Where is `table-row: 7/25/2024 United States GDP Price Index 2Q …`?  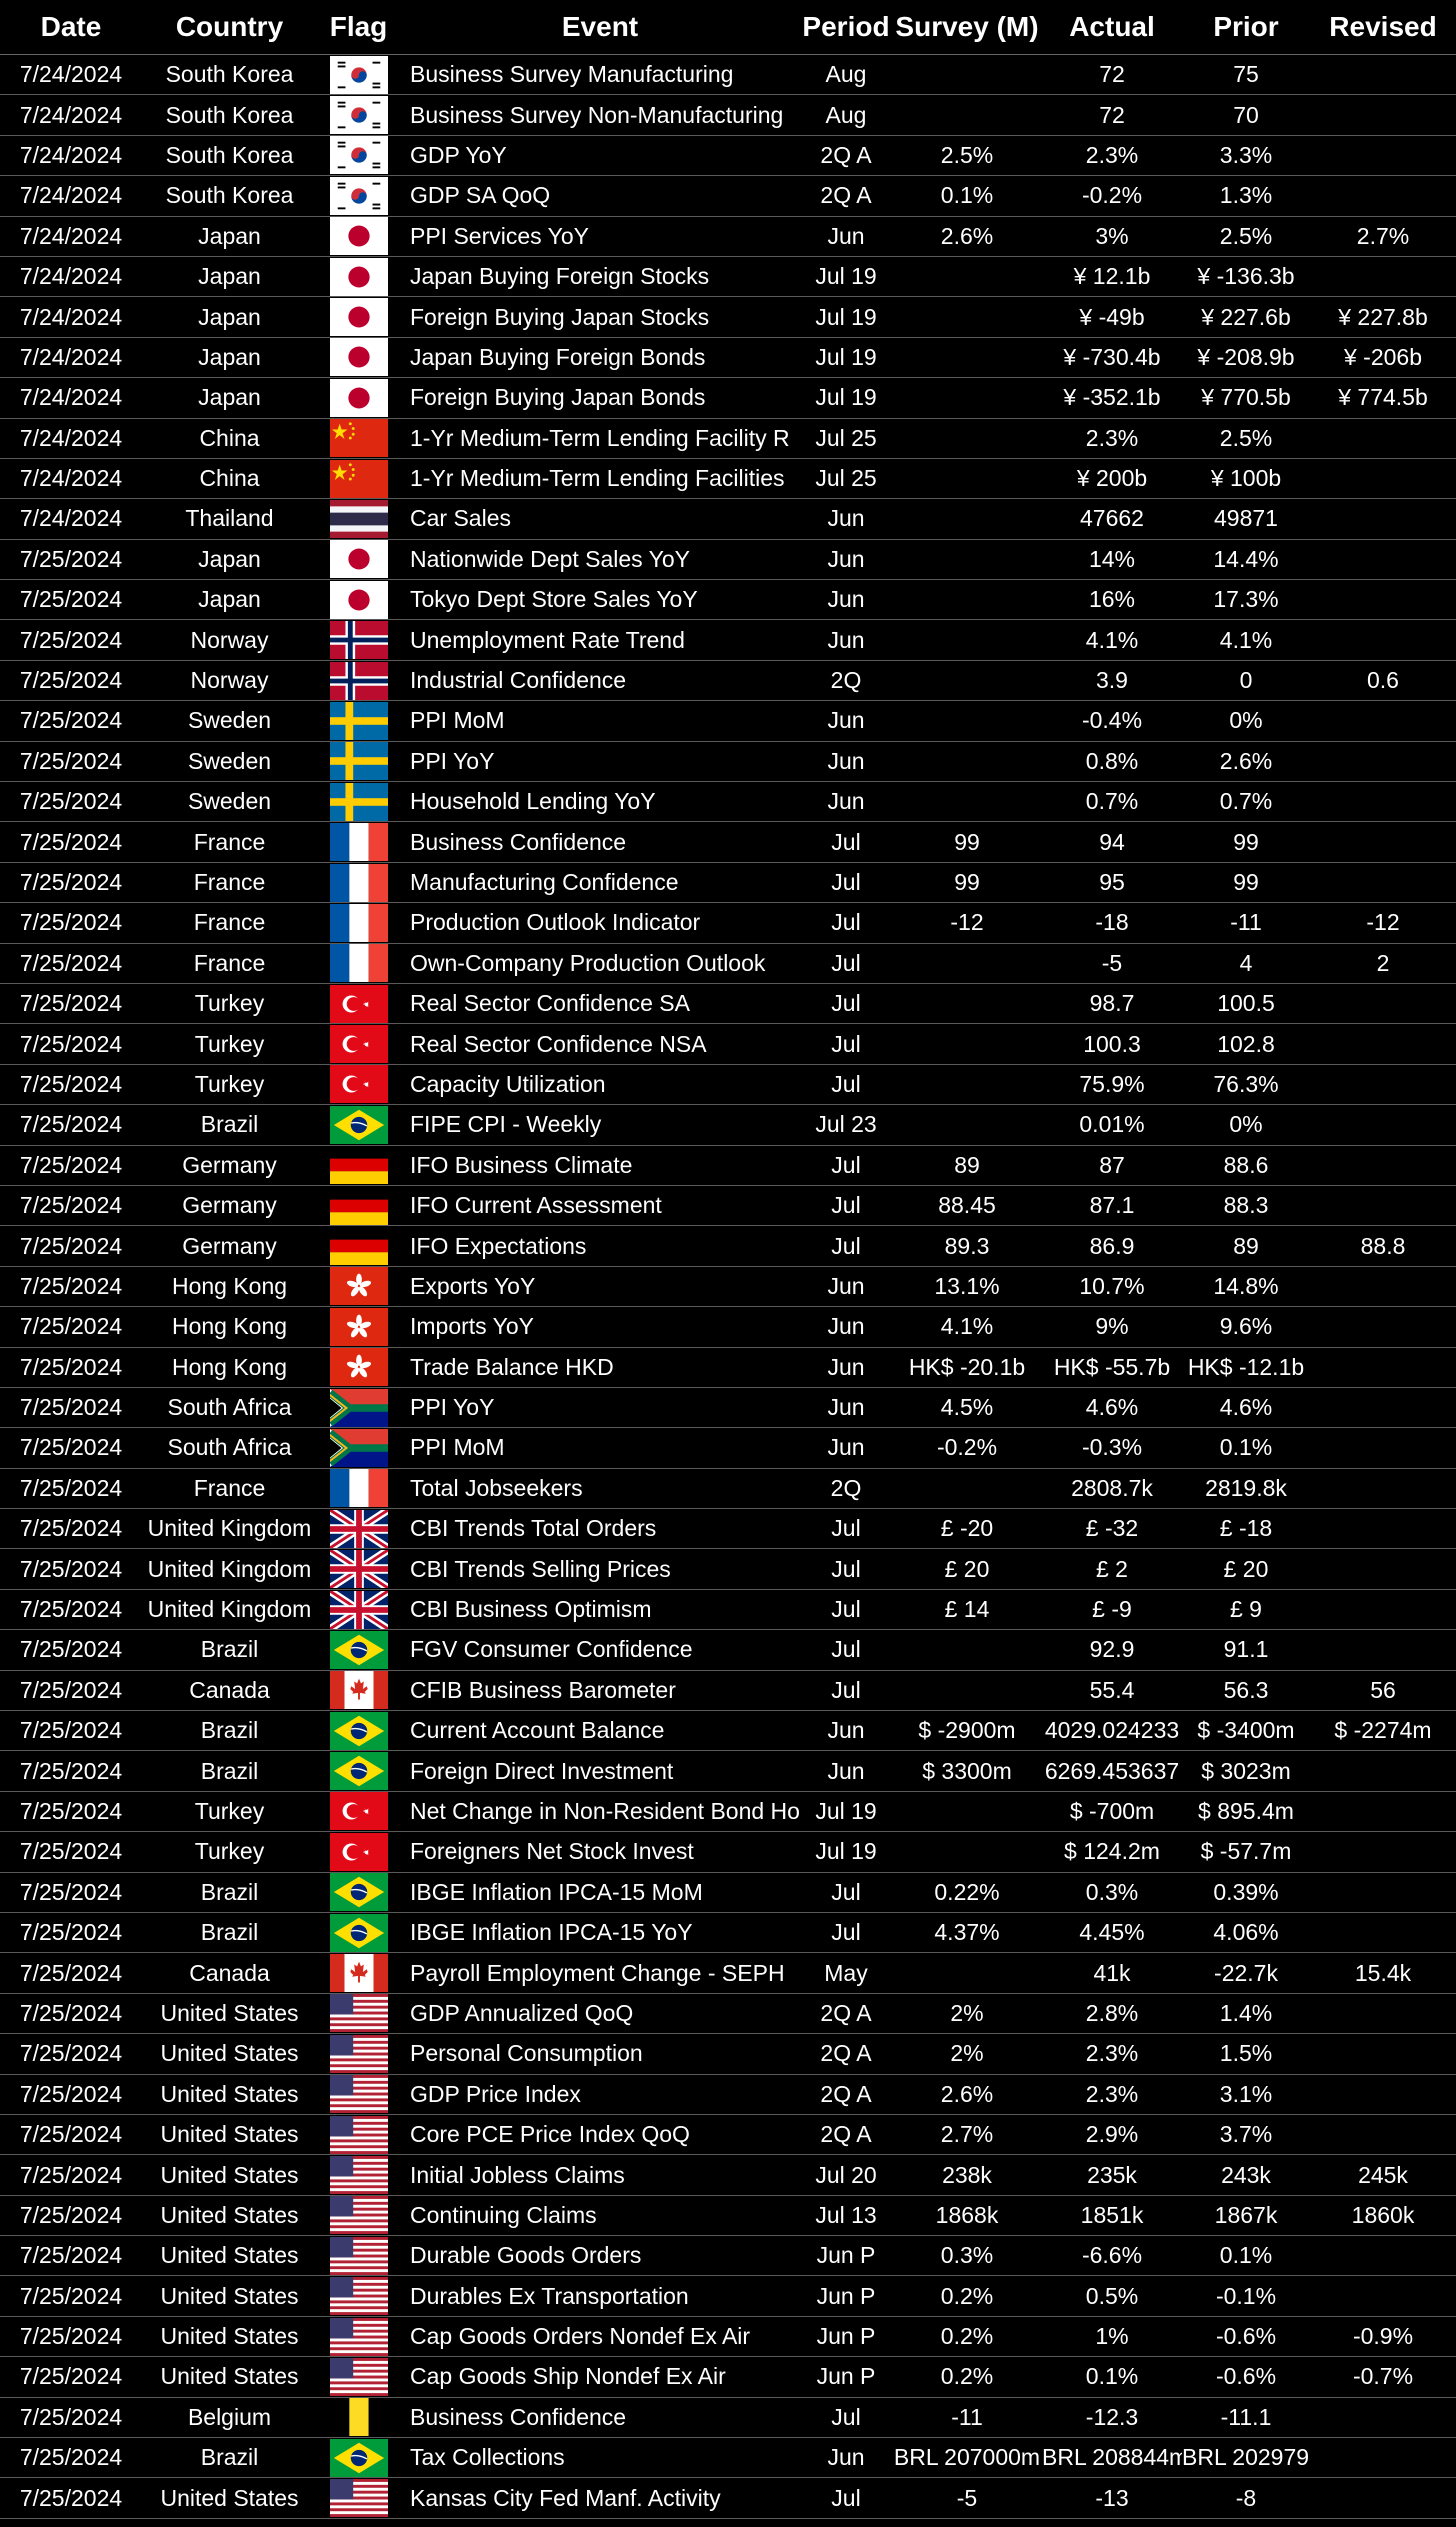 table-row: 7/25/2024 United States GDP Price Index 2Q … is located at coordinates (728, 2094).